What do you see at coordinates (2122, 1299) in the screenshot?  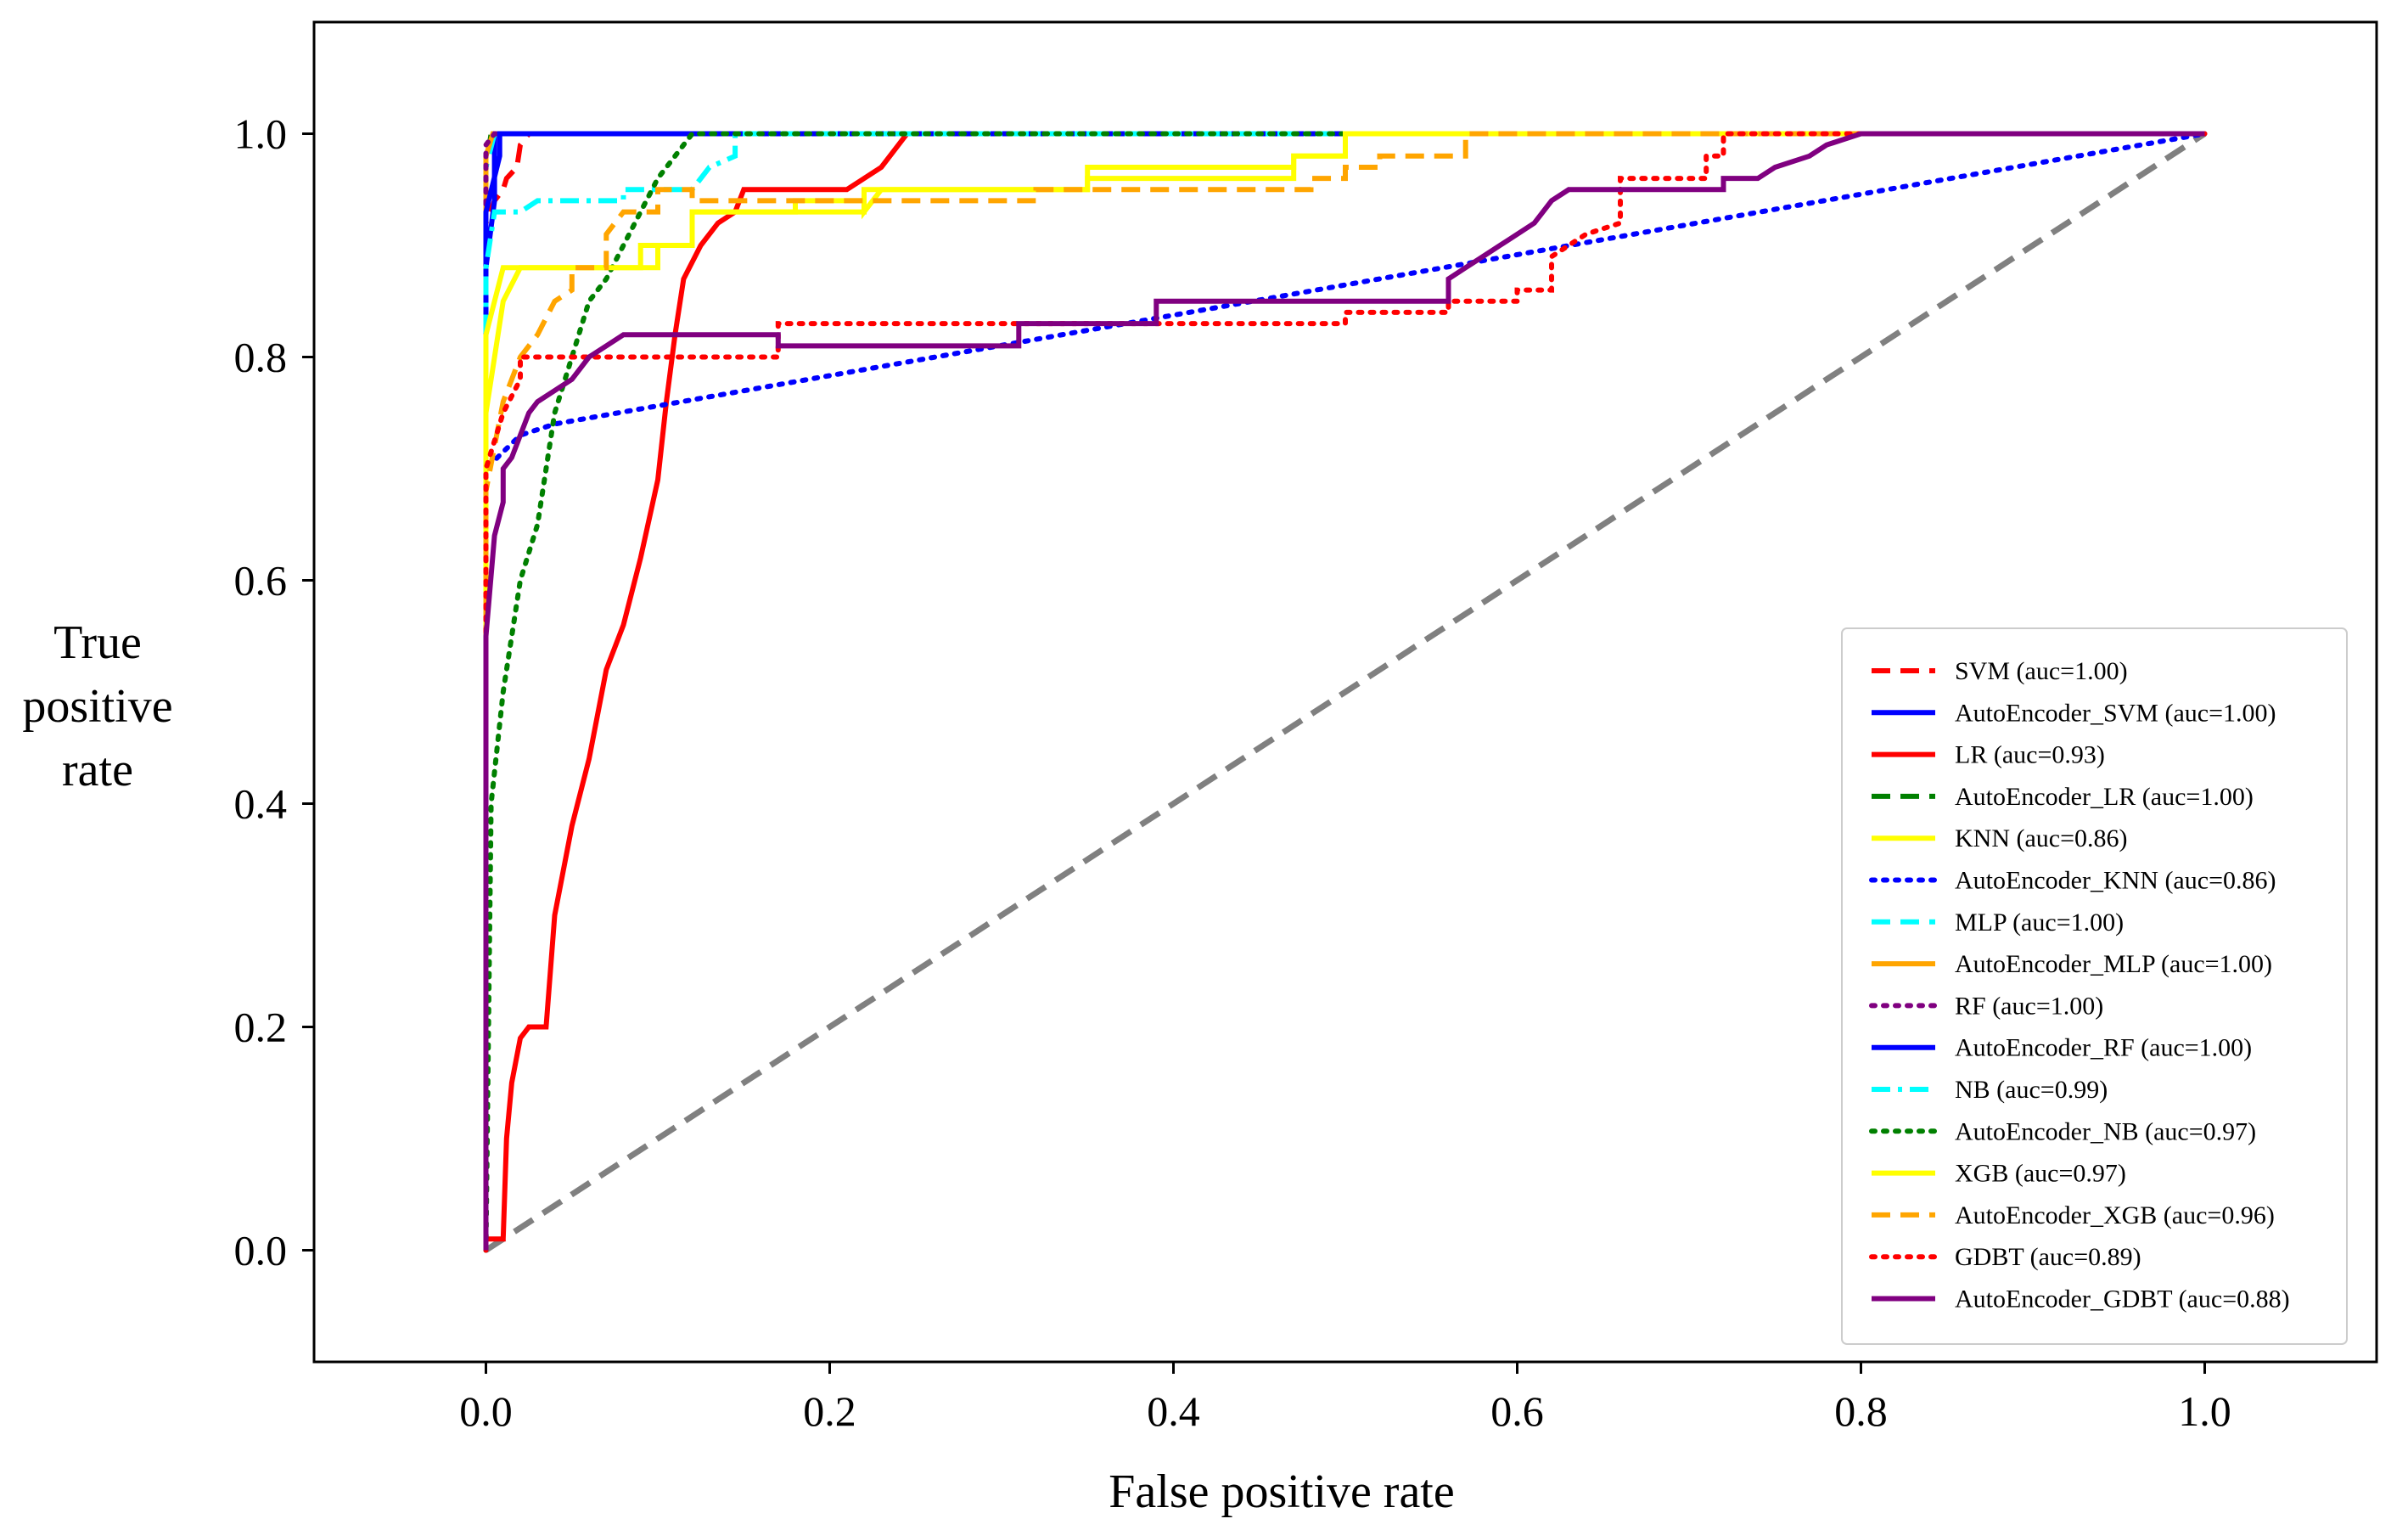 I see `legend-label: AutoEncoder_GDBT (auc=0.88)` at bounding box center [2122, 1299].